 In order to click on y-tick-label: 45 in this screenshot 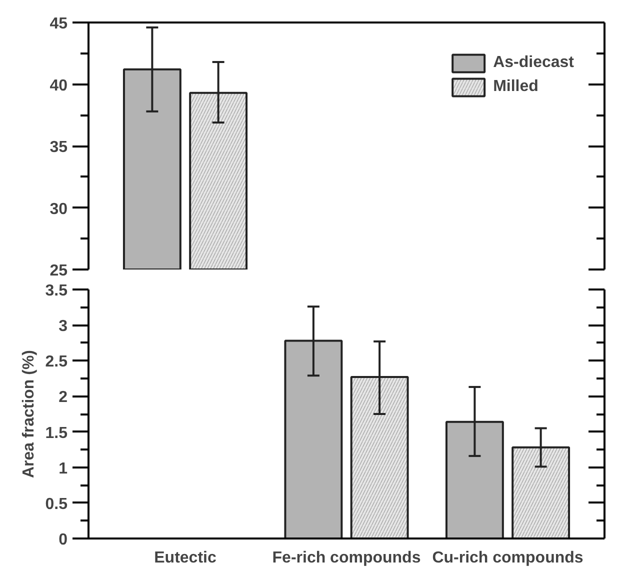, I will do `click(59, 24)`.